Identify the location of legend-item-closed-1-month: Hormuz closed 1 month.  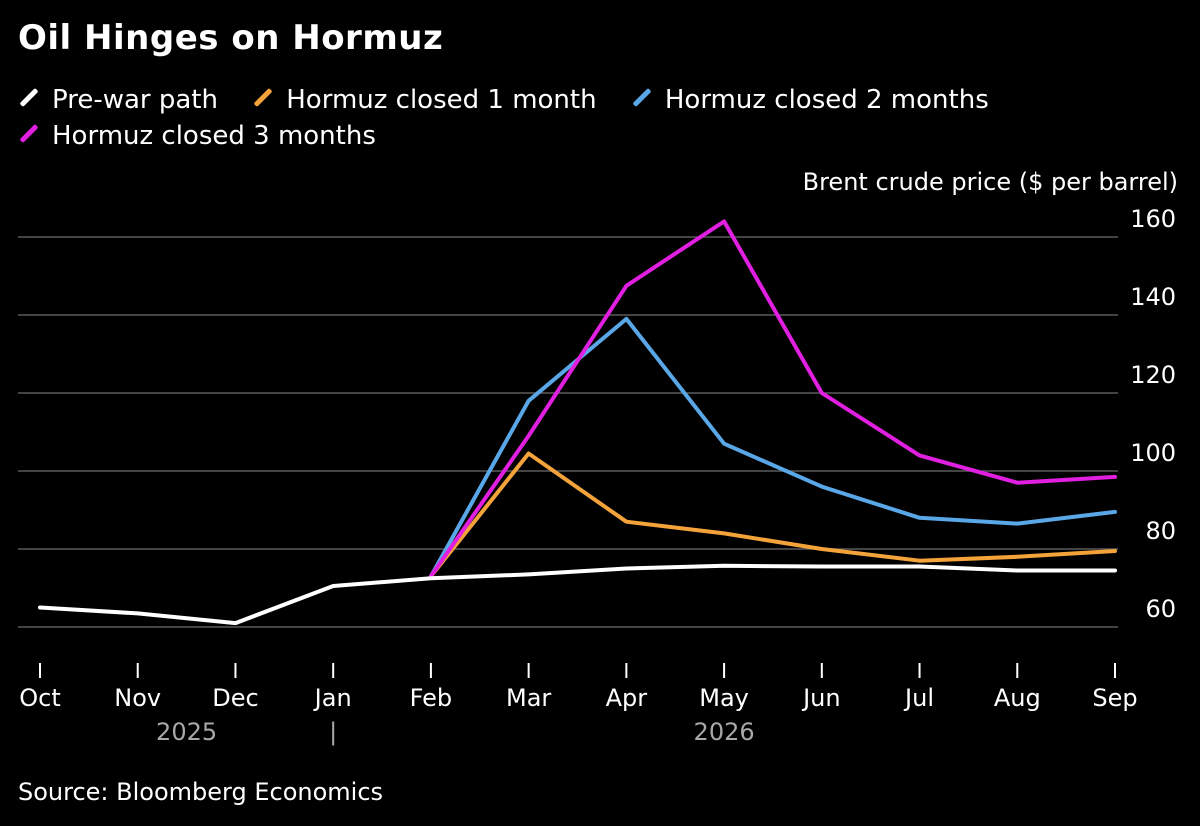
(424, 100).